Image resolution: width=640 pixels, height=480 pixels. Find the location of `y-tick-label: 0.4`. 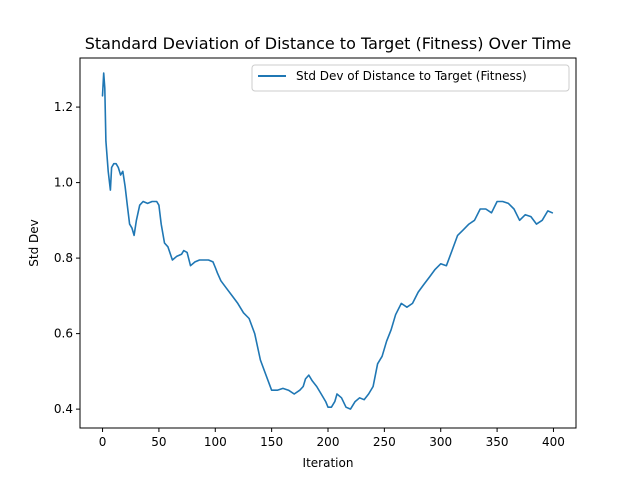

y-tick-label: 0.4 is located at coordinates (63, 409).